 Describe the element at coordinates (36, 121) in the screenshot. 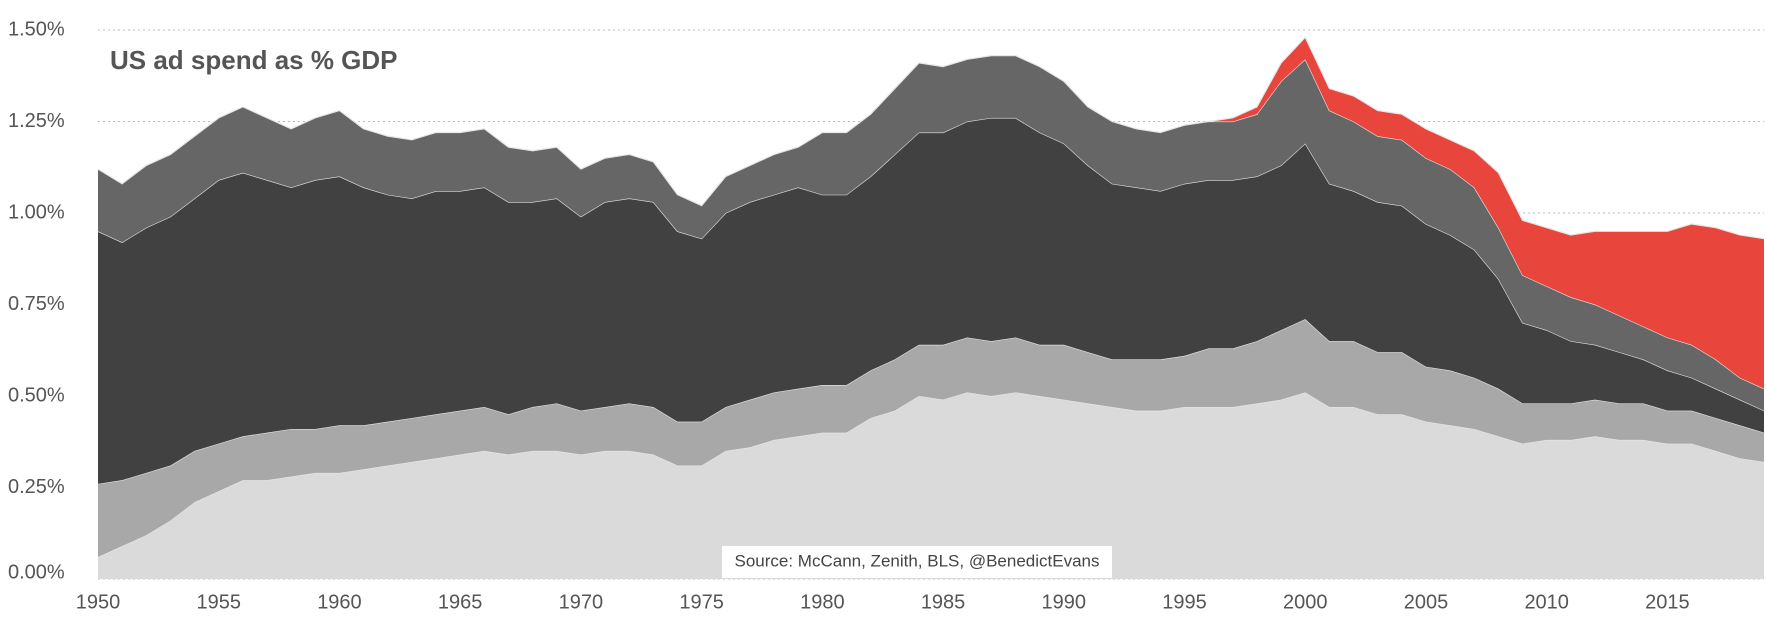

I see `y-tick-label: 1.25%` at that location.